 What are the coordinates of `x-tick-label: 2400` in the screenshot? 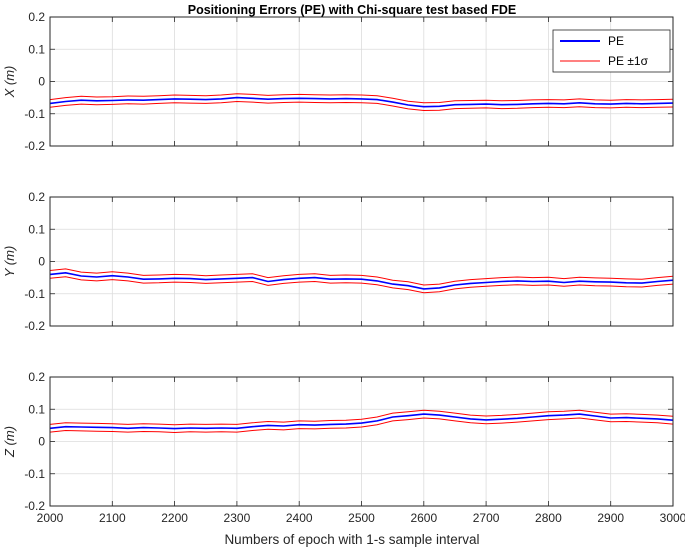 It's located at (299, 518).